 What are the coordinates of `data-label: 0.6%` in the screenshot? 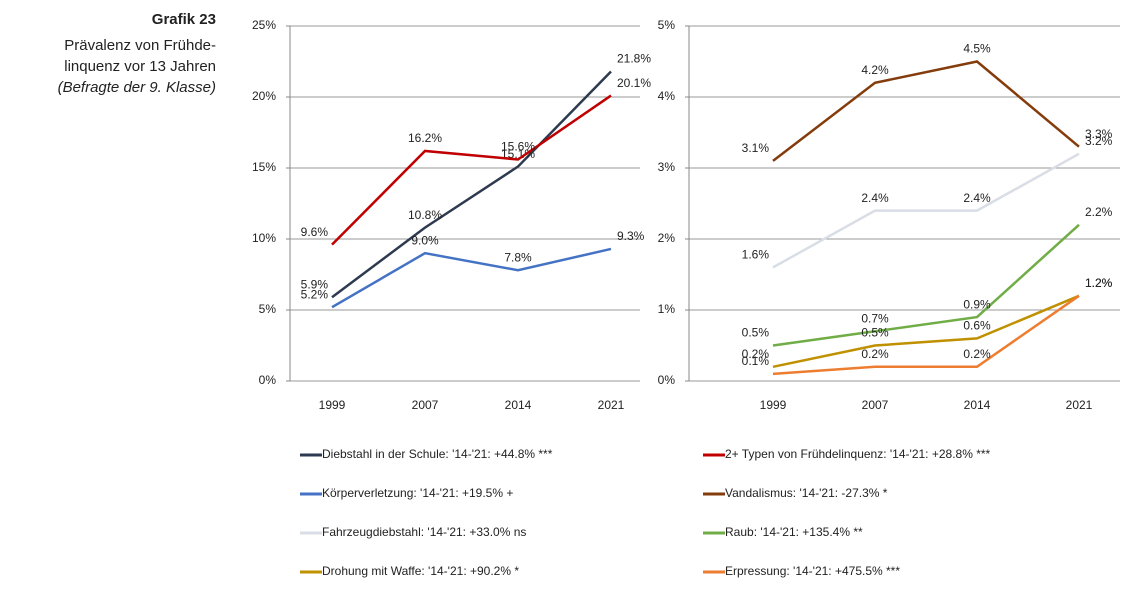 It's located at (977, 326).